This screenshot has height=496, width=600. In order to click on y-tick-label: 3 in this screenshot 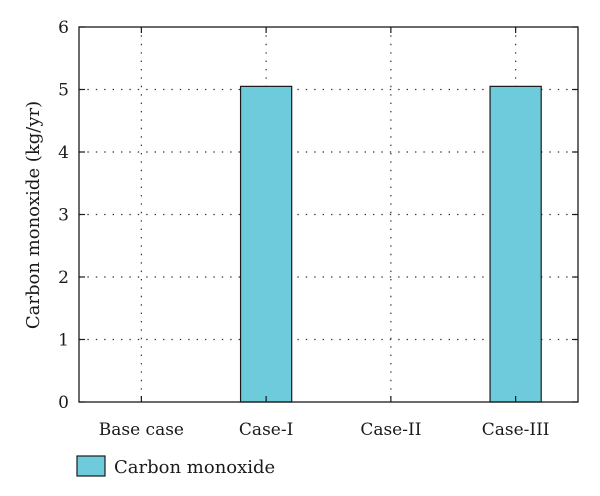, I will do `click(63, 216)`.